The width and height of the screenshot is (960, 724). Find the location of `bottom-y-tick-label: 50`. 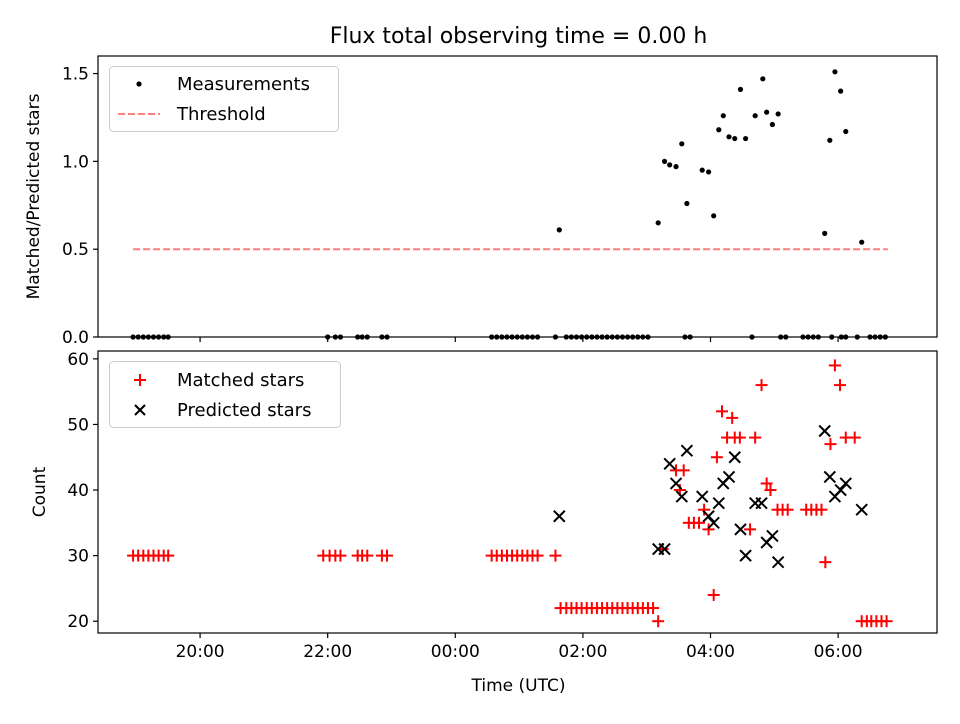

bottom-y-tick-label: 50 is located at coordinates (78, 425).